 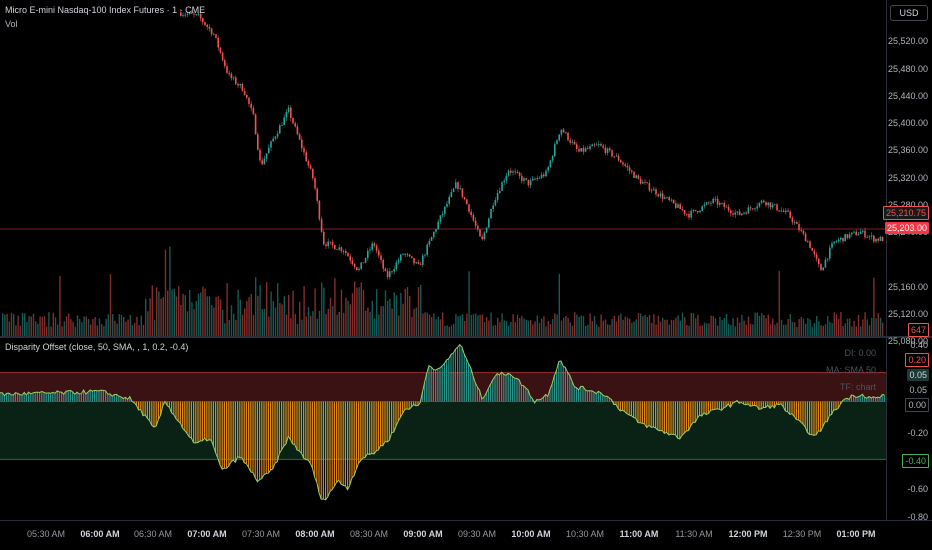 I want to click on time-tick: 09:00 AM, so click(x=423, y=534).